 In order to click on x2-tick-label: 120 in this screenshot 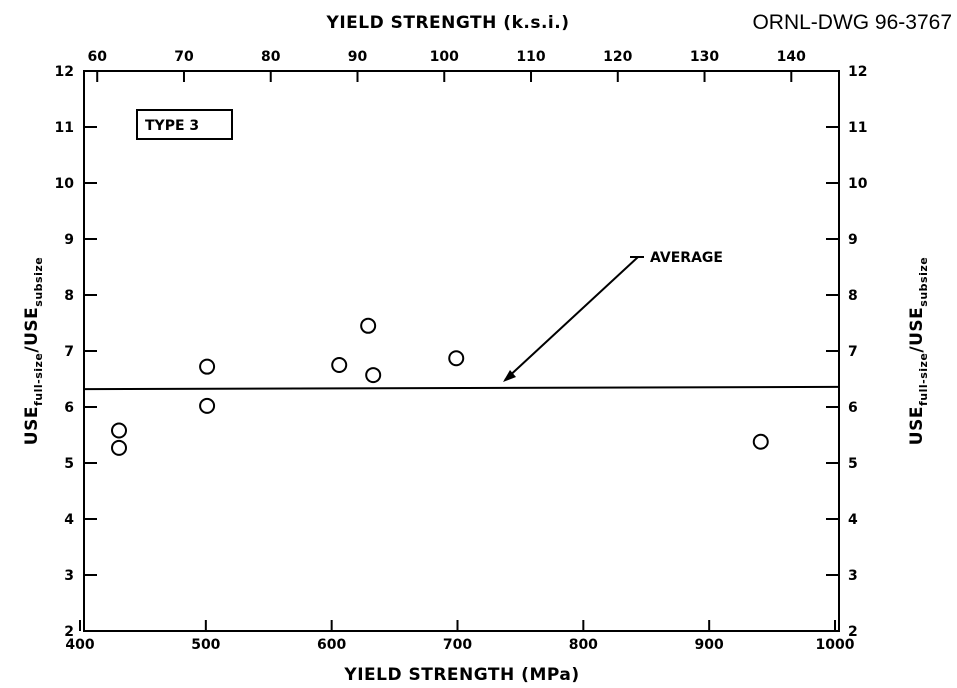, I will do `click(617, 57)`.